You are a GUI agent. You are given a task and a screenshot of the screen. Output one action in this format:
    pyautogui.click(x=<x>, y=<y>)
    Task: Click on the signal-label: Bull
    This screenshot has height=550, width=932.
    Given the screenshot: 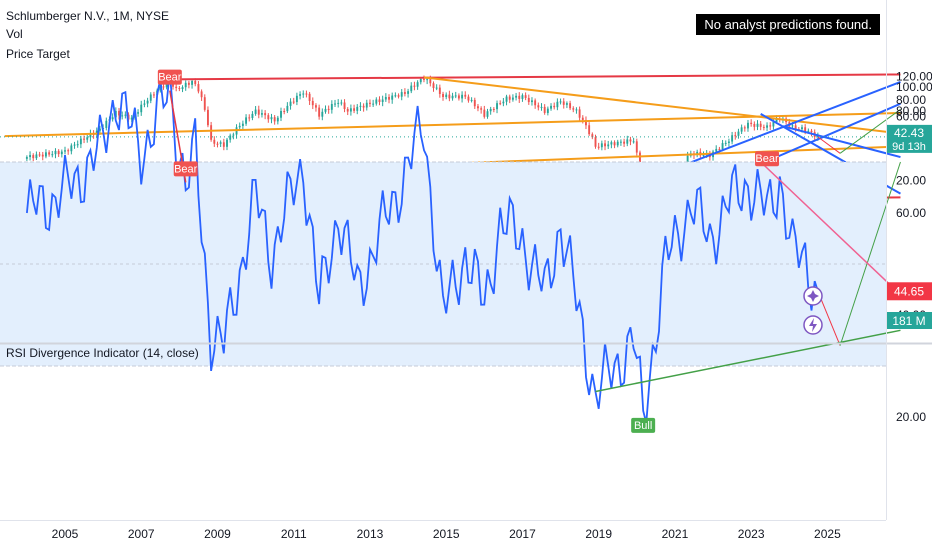 What is the action you would take?
    pyautogui.click(x=643, y=426)
    